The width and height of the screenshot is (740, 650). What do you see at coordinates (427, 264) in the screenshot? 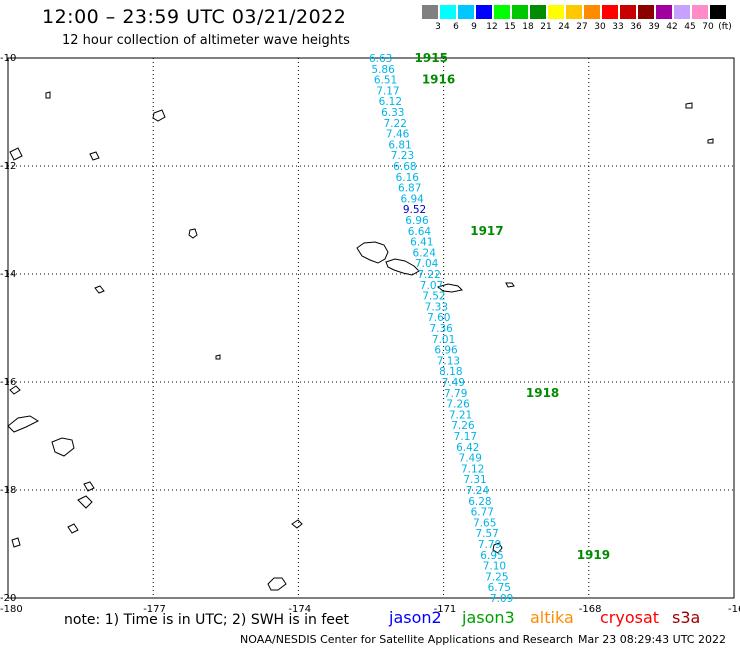
I see `wave-height-value: 7.04` at bounding box center [427, 264].